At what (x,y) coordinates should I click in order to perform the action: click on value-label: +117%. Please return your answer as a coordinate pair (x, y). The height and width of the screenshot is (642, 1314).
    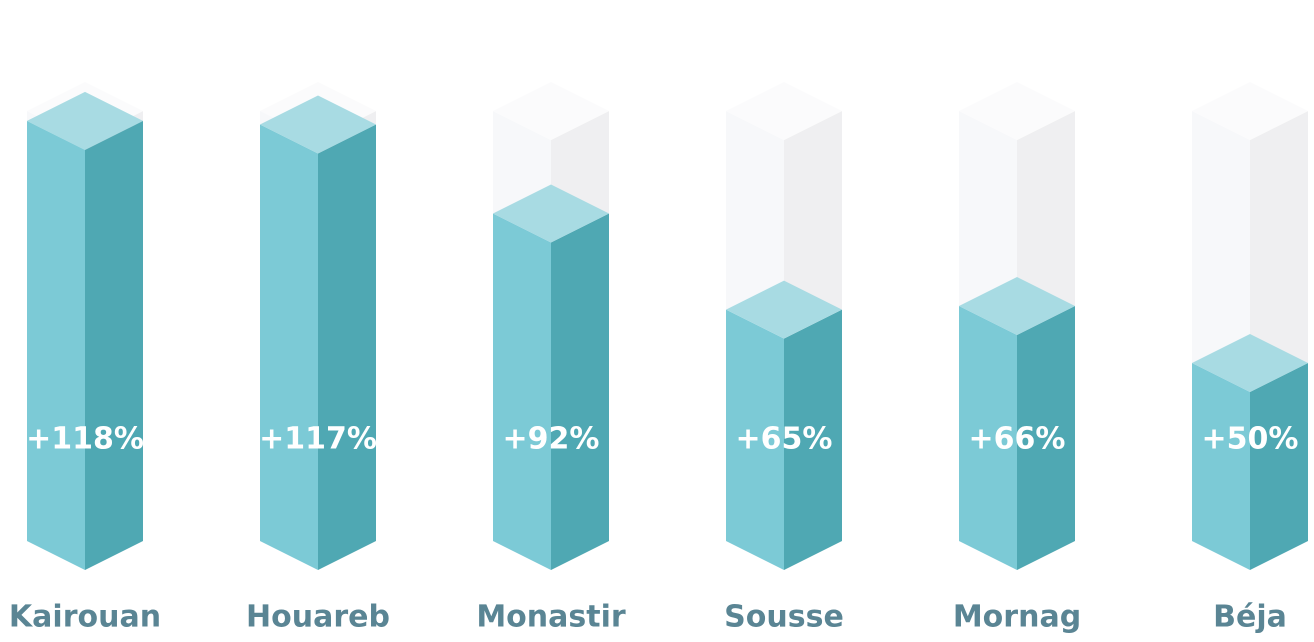
    Looking at the image, I should click on (318, 439).